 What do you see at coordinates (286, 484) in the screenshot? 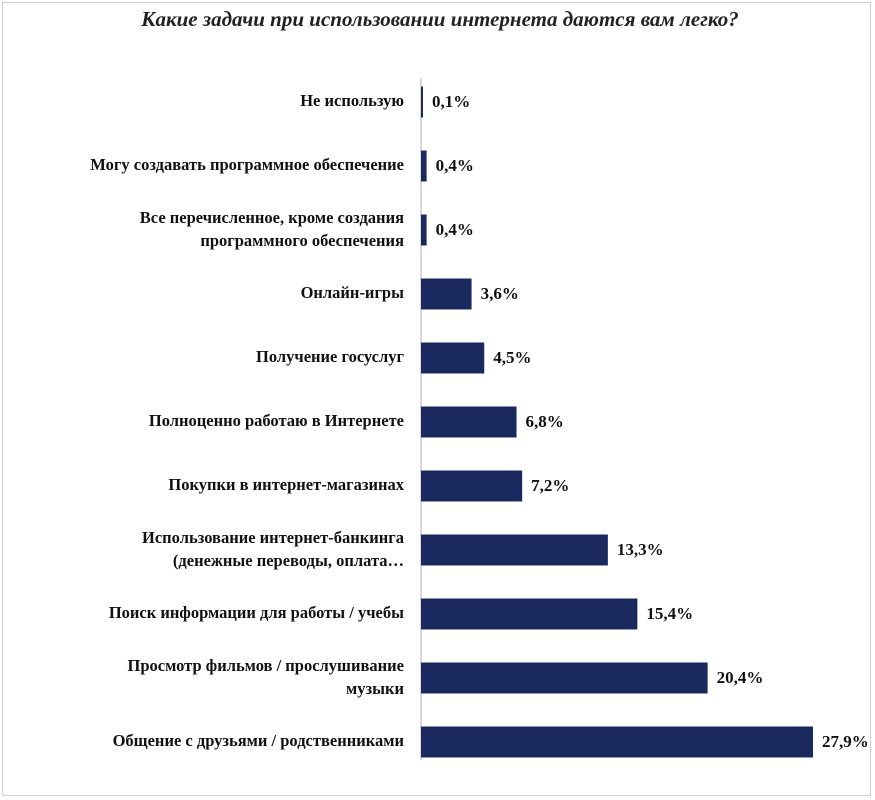
I see `category-label: Покупки в интернет-магазинах` at bounding box center [286, 484].